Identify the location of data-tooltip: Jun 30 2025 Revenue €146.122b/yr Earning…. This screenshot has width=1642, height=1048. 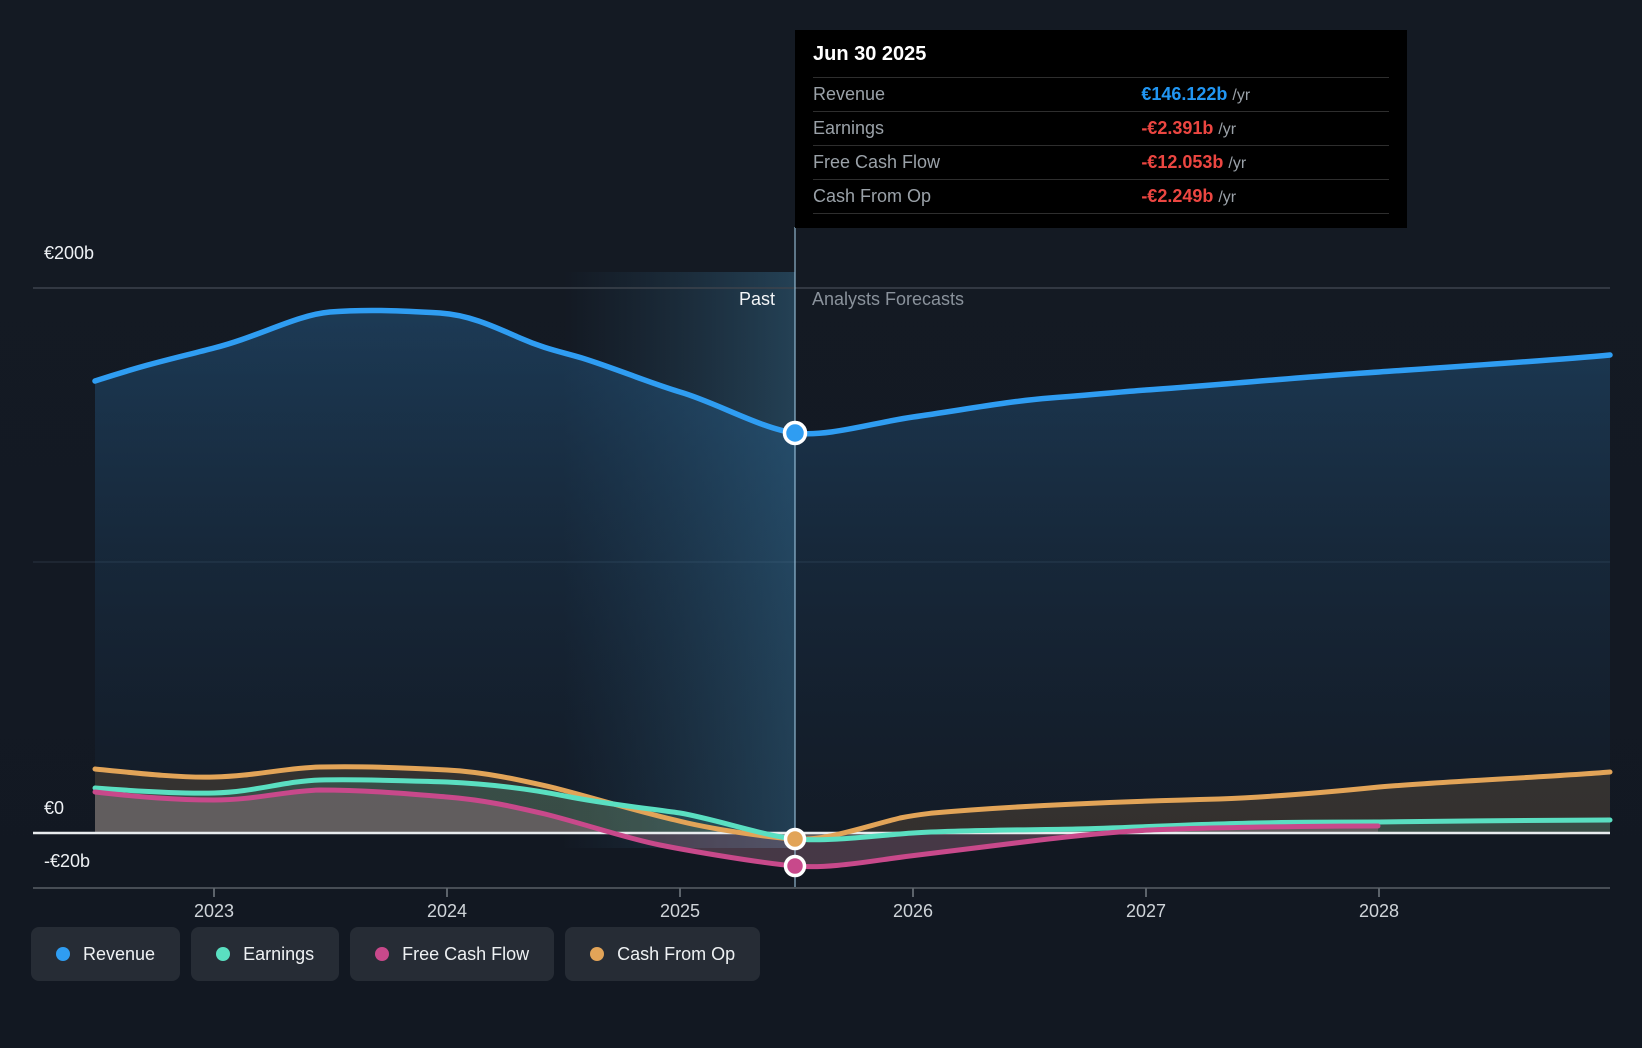
(1101, 129).